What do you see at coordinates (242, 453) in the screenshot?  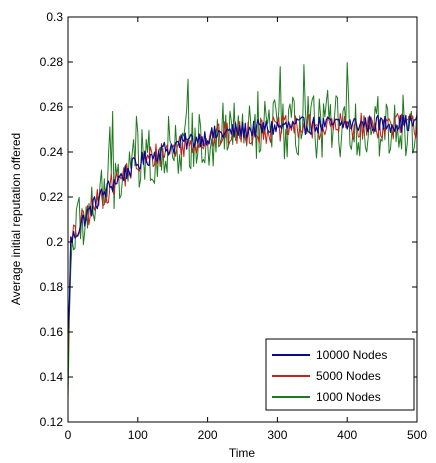 I see `x-axis-title: Time` at bounding box center [242, 453].